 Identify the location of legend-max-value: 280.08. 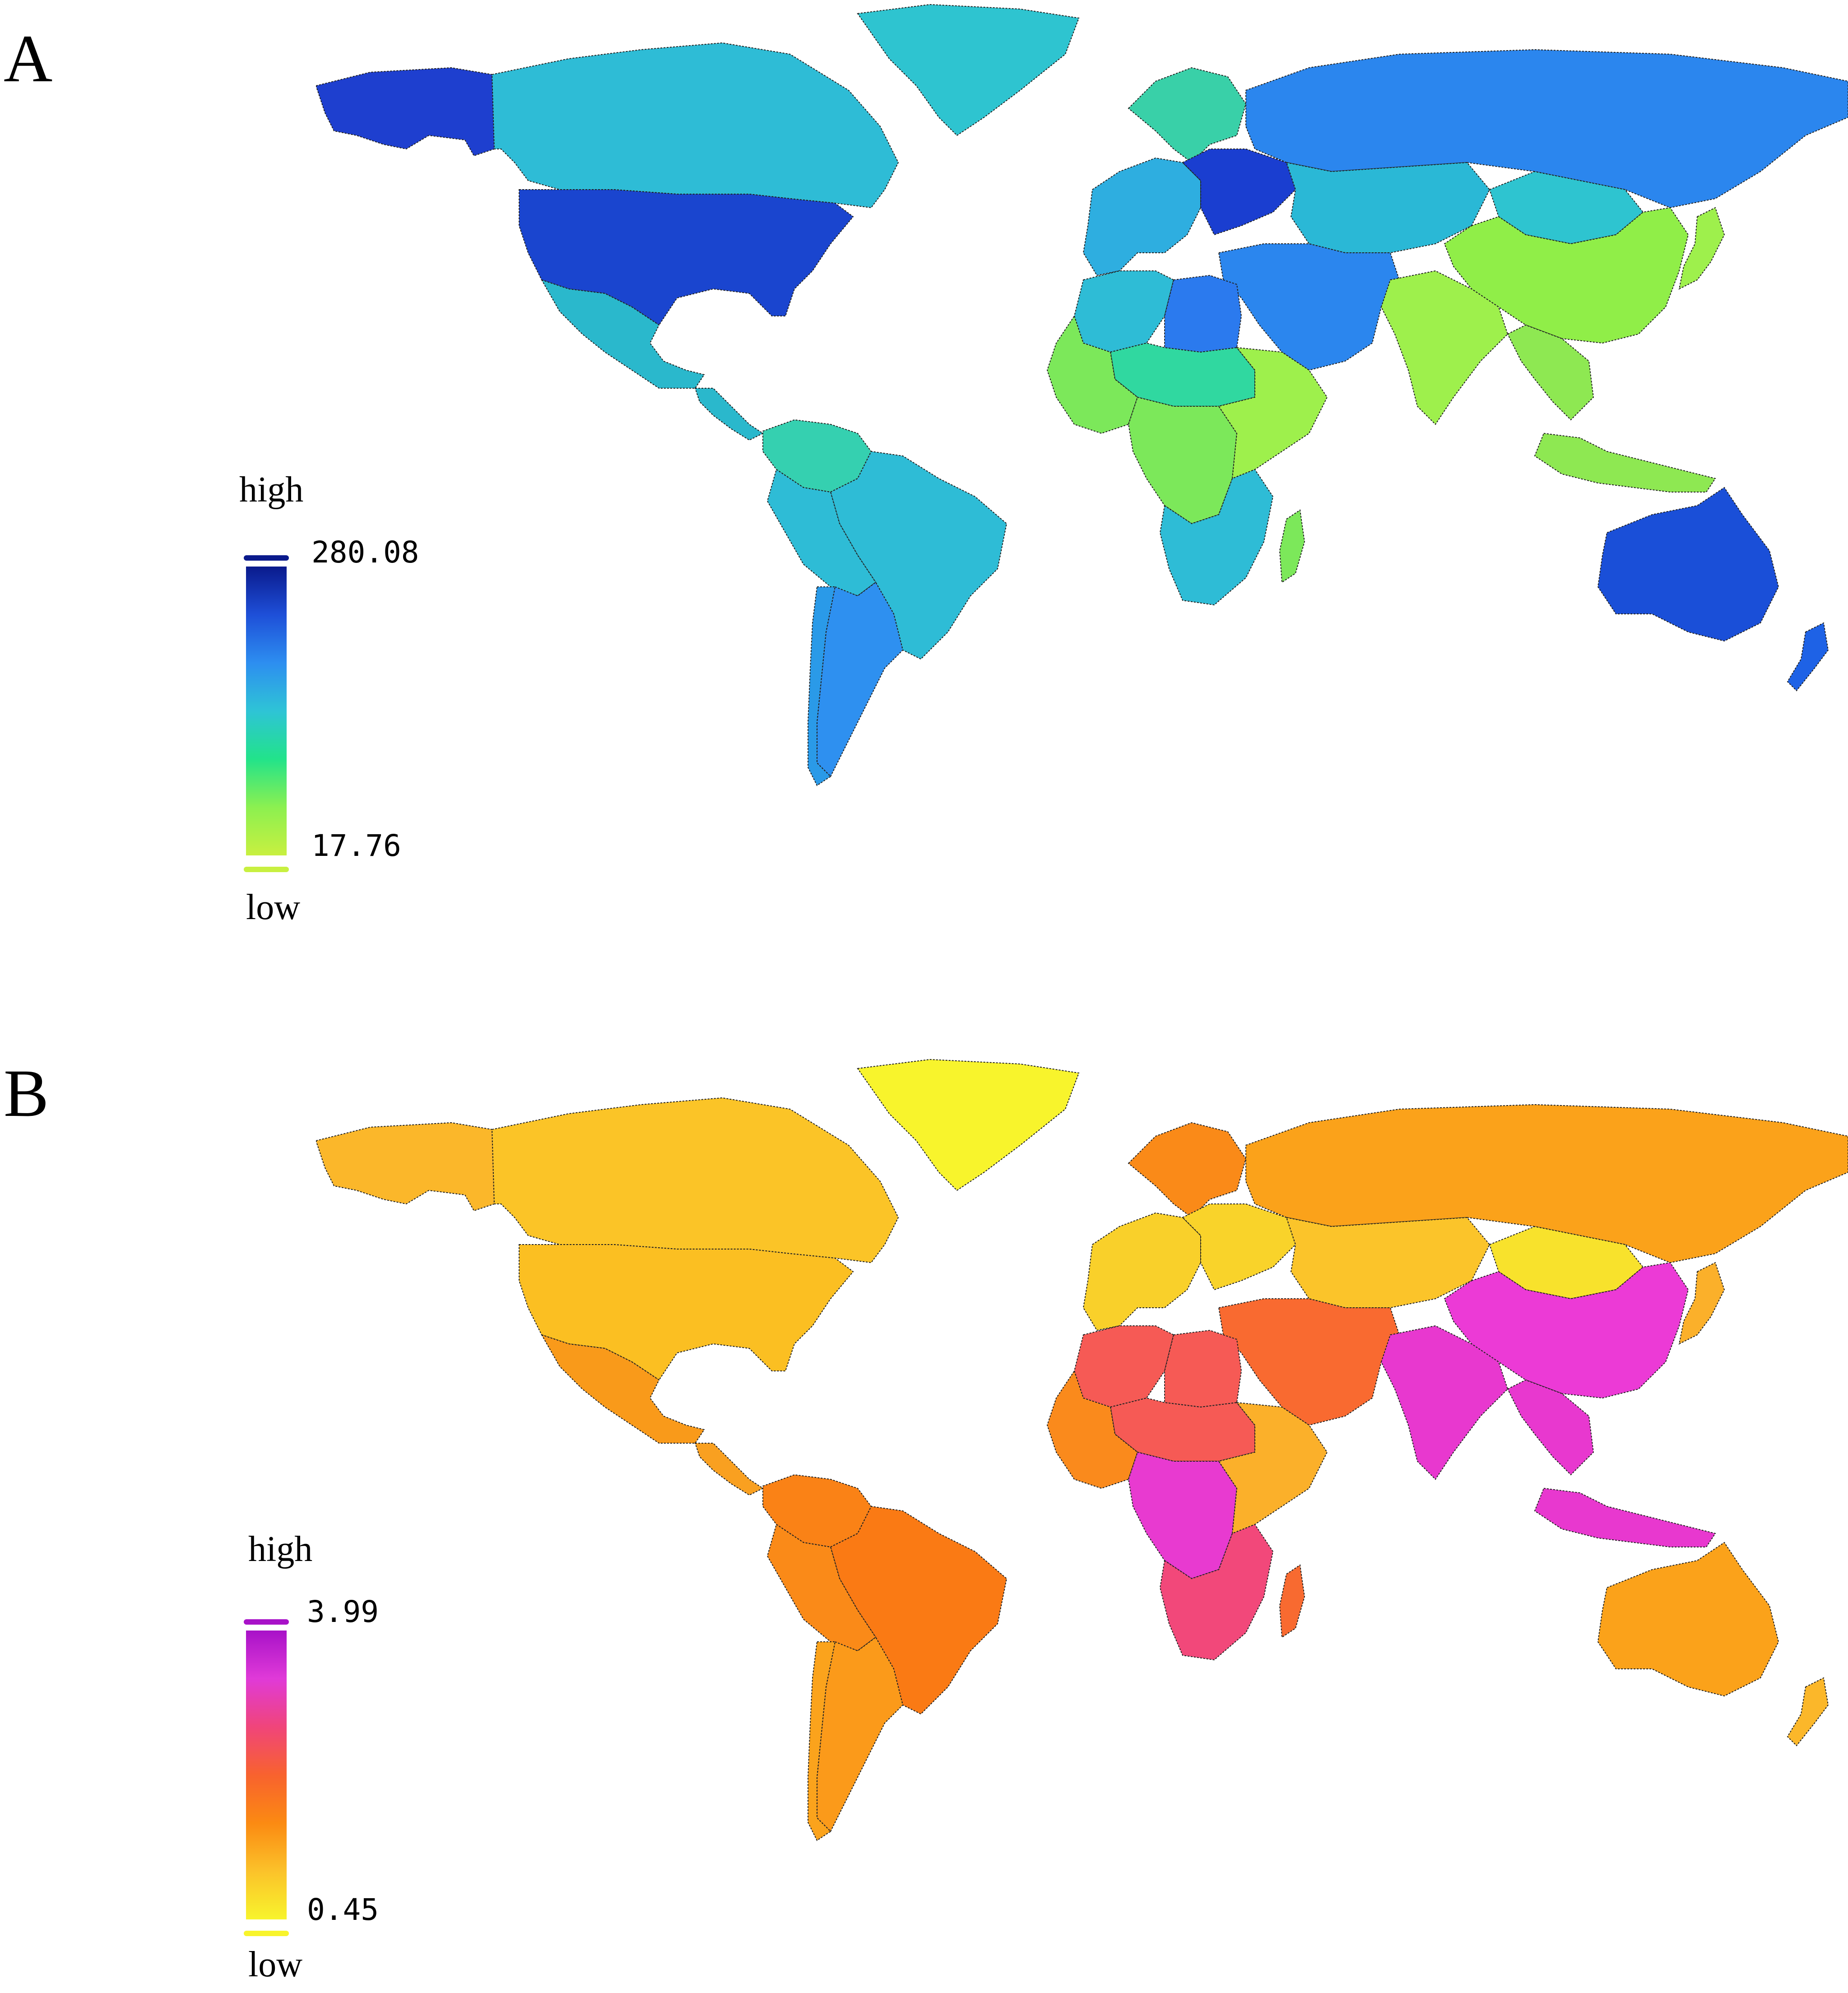
(365, 552).